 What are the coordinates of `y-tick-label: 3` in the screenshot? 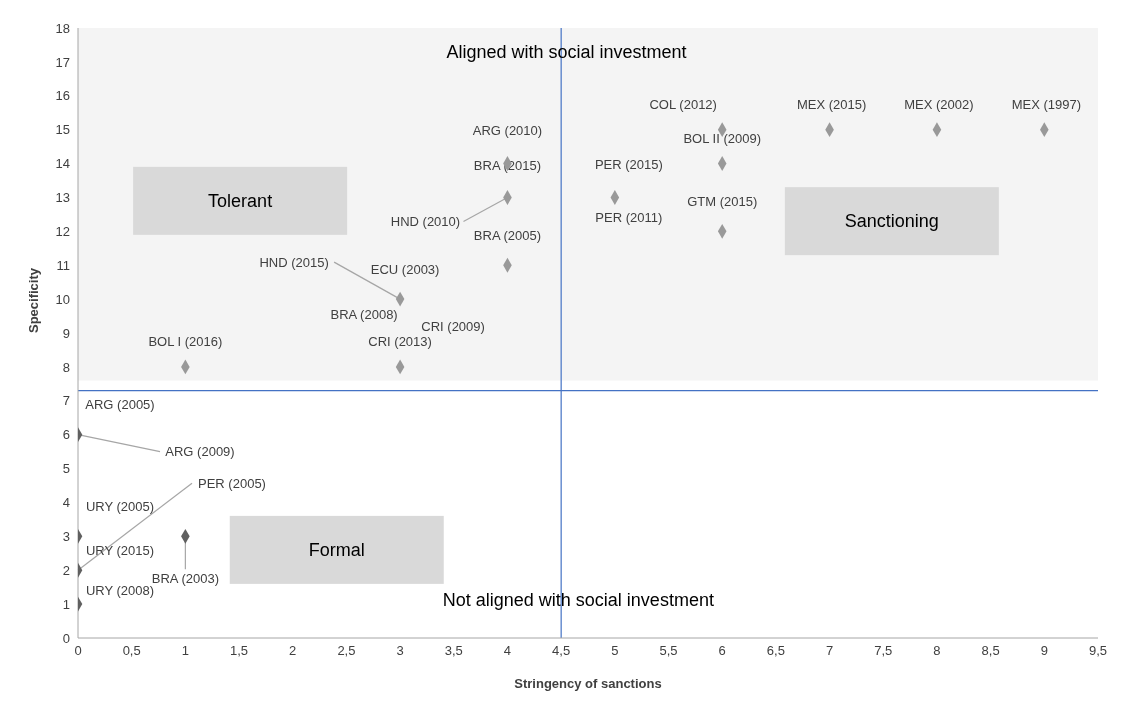 It's located at (66, 536).